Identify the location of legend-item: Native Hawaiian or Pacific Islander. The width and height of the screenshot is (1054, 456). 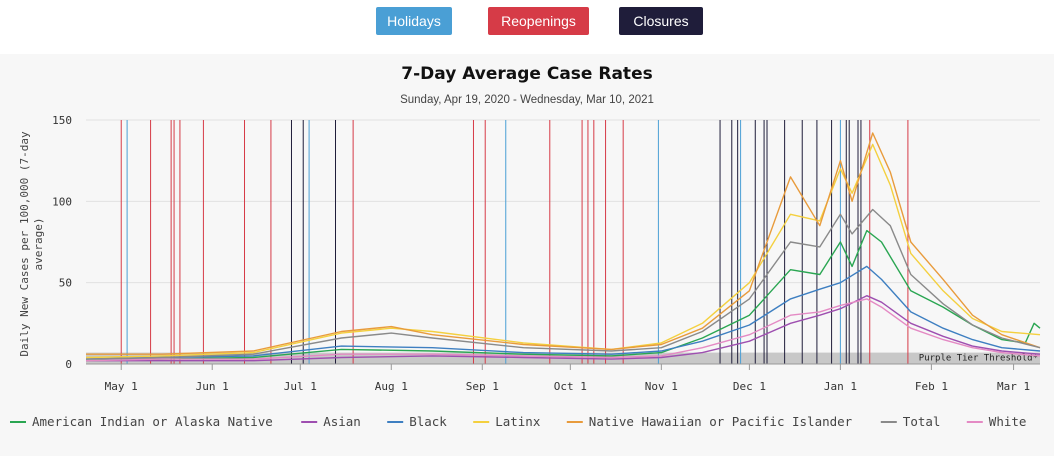
(709, 421).